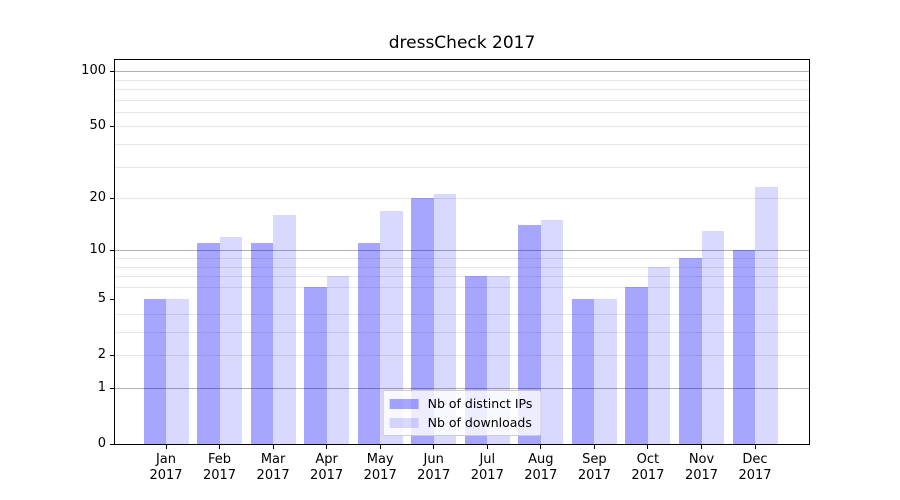  I want to click on x-tick-label: Apr 2017, so click(327, 467).